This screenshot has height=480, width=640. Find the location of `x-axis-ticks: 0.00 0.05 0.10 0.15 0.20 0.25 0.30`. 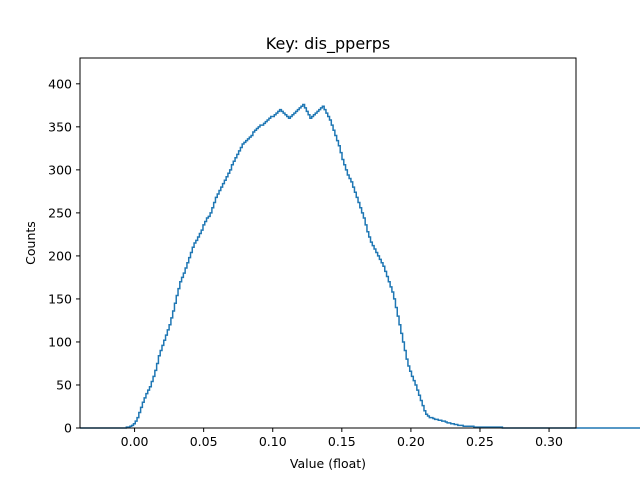

x-axis-ticks: 0.00 0.05 0.10 0.15 0.20 0.25 0.30 is located at coordinates (342, 438).